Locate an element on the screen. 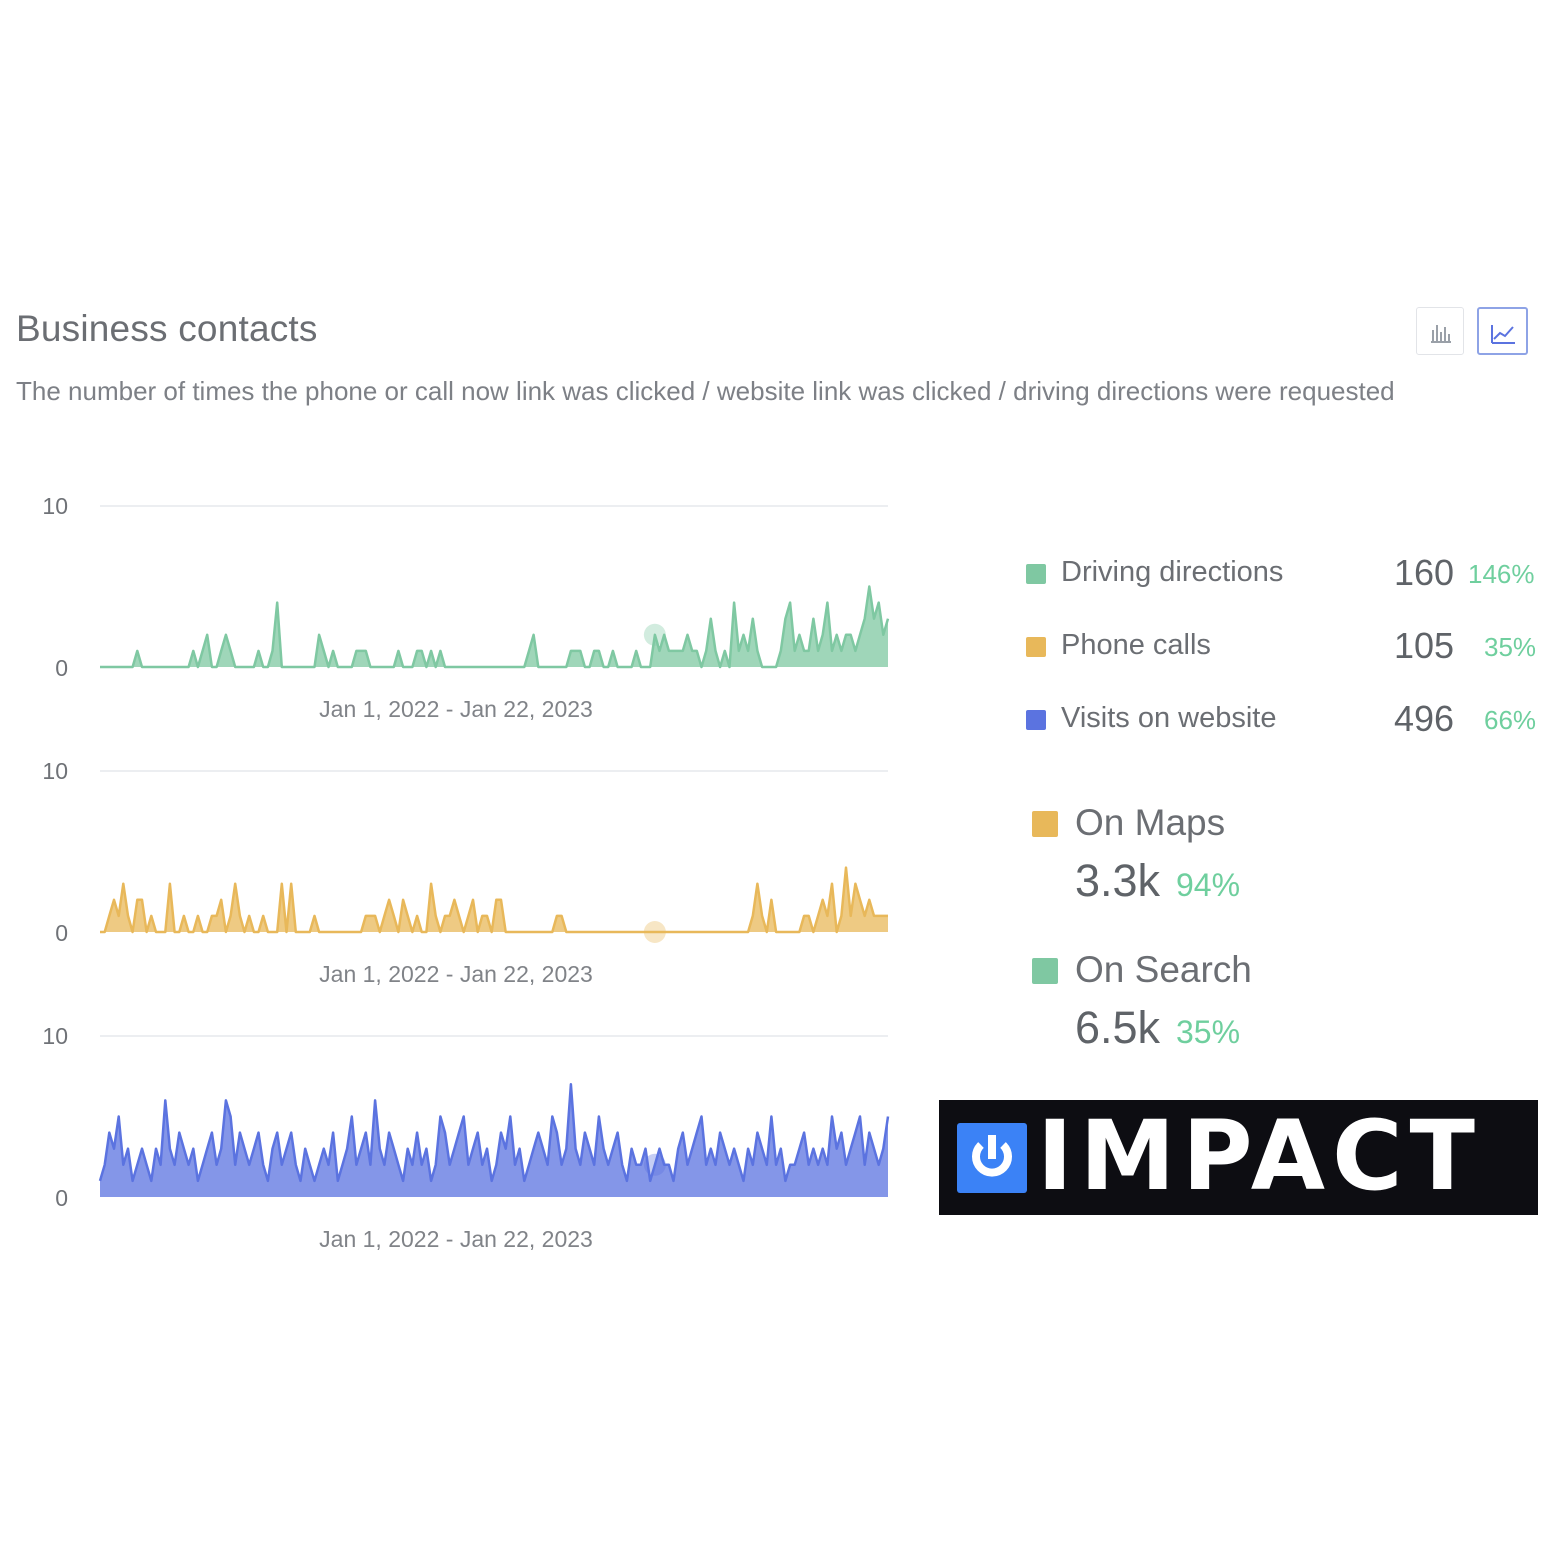 This screenshot has width=1563, height=1563. power-icon is located at coordinates (992, 1158).